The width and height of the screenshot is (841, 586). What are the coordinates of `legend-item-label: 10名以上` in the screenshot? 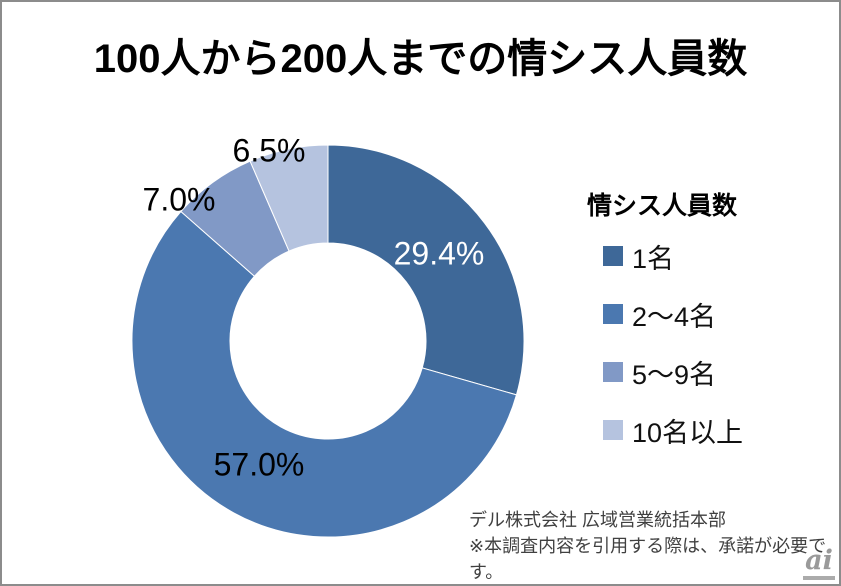 It's located at (688, 432).